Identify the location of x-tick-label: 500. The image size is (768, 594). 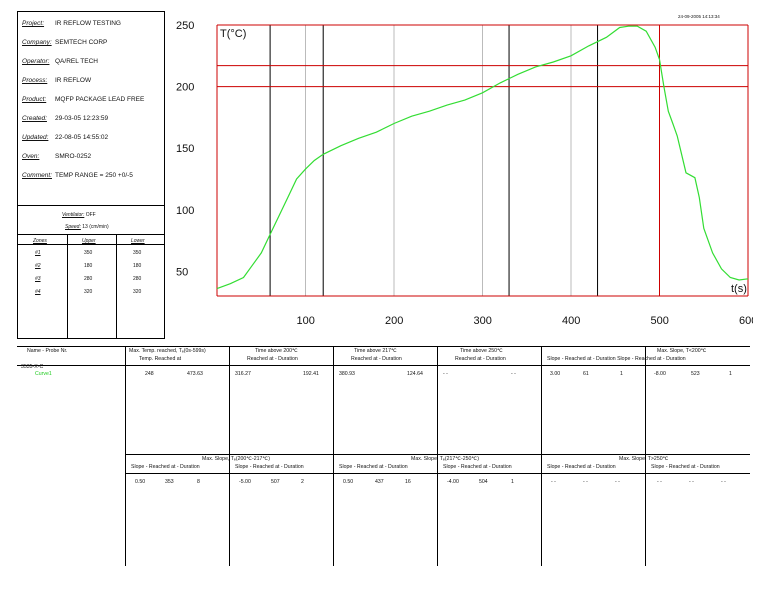
(660, 321).